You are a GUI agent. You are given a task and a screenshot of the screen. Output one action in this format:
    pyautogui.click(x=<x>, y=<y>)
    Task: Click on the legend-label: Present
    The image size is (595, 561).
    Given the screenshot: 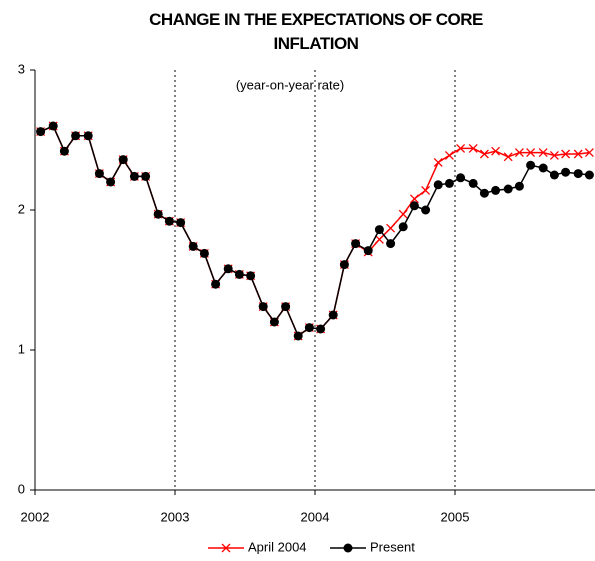 What is the action you would take?
    pyautogui.click(x=392, y=546)
    